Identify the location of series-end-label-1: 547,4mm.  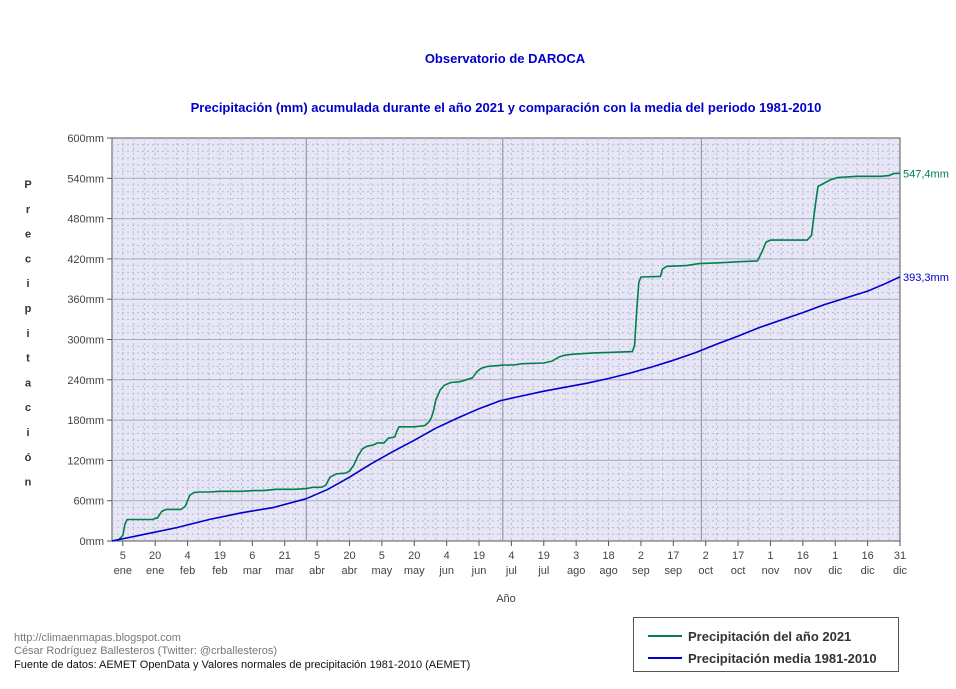
(926, 174).